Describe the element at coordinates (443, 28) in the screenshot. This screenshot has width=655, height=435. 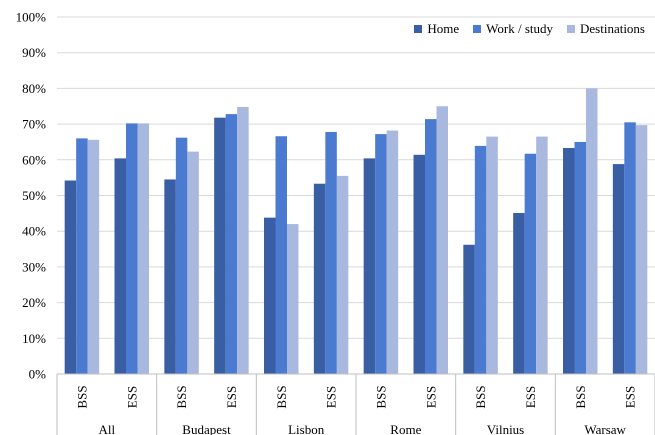
I see `legend-label-home: Home` at that location.